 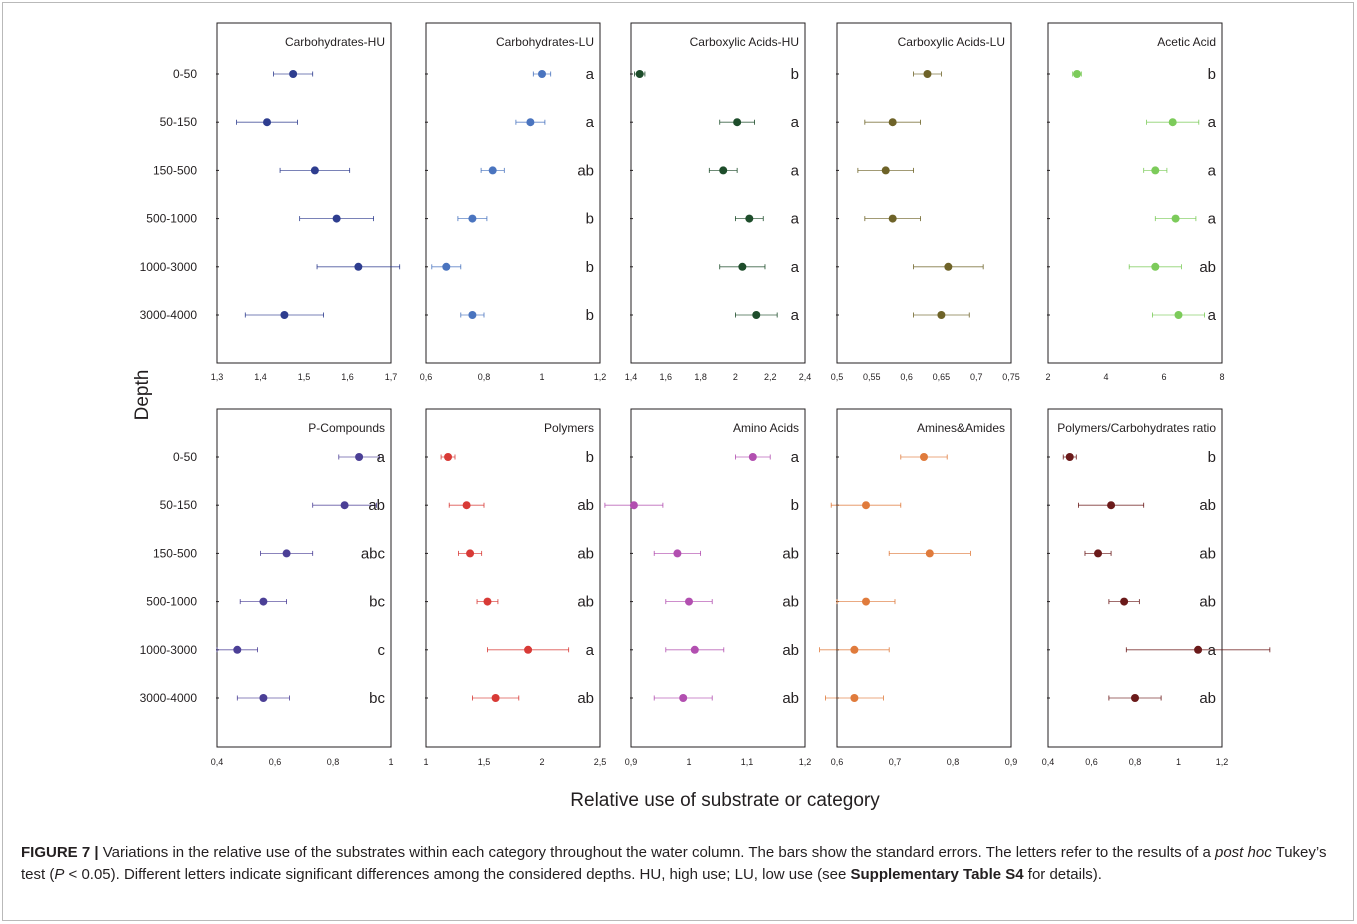 What do you see at coordinates (1243, 852) in the screenshot?
I see `caption-italic-1: post hoc` at bounding box center [1243, 852].